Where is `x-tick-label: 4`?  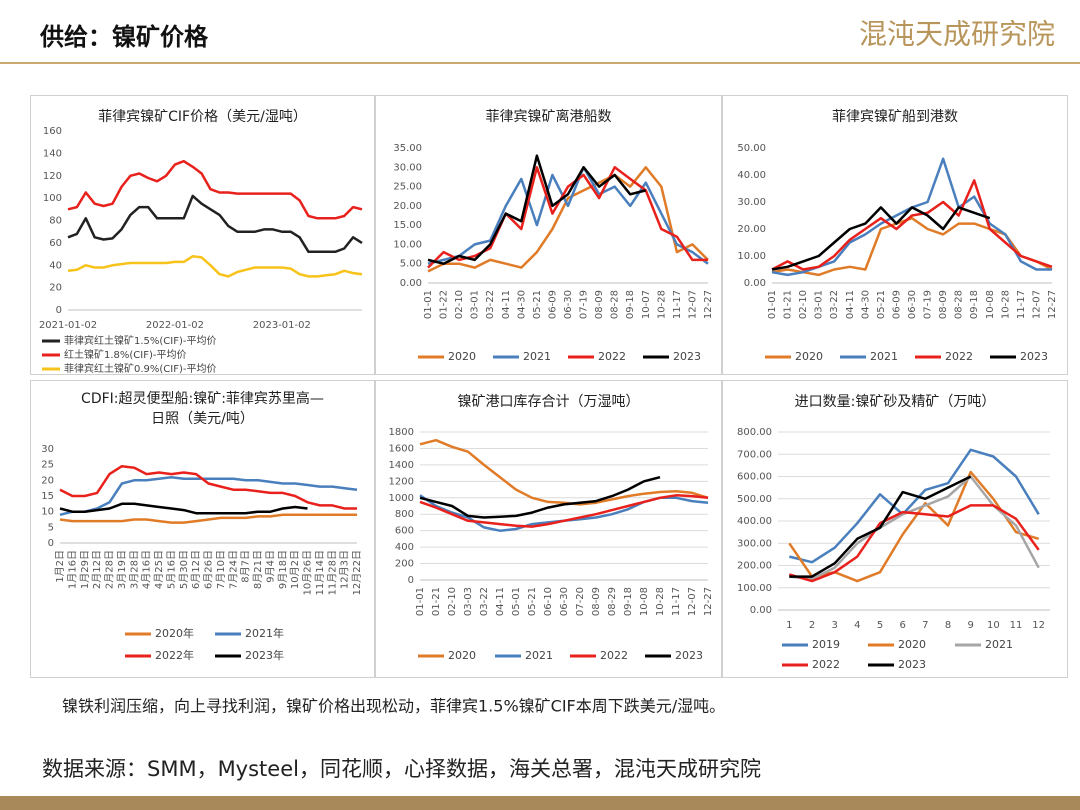
x-tick-label: 4 is located at coordinates (857, 625).